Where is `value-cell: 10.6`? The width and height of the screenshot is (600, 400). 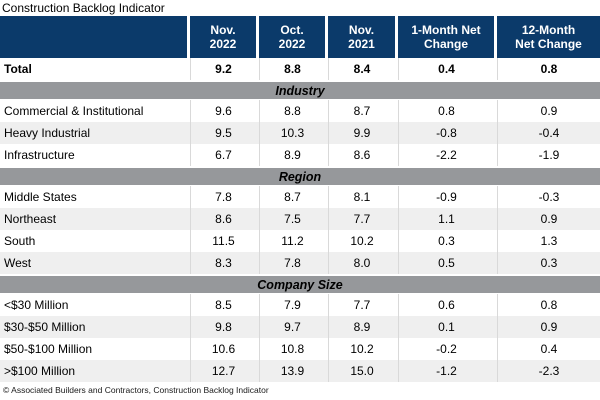
value-cell: 10.6 is located at coordinates (223, 349).